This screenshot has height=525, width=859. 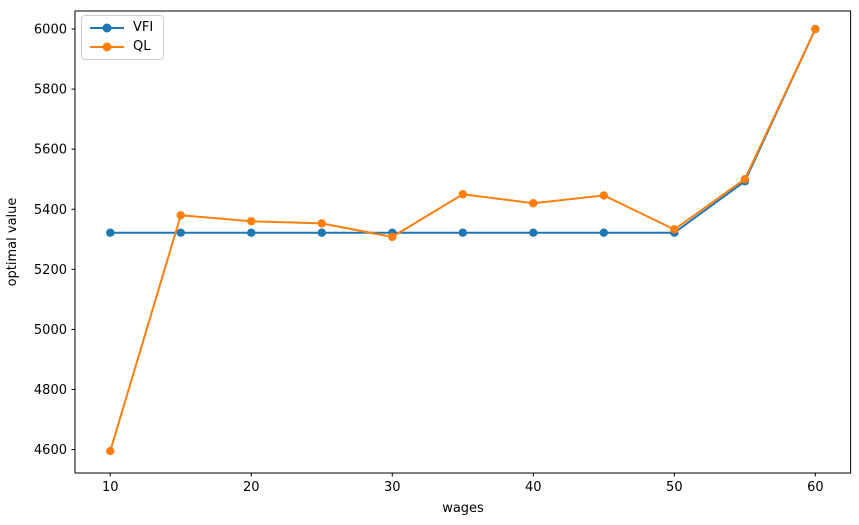 I want to click on x-tick-label-60: 60, so click(x=815, y=487).